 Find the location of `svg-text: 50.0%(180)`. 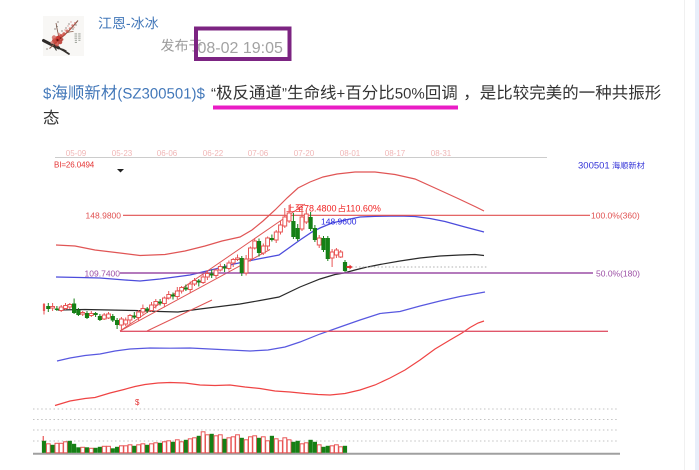

svg-text: 50.0%(180) is located at coordinates (618, 274).